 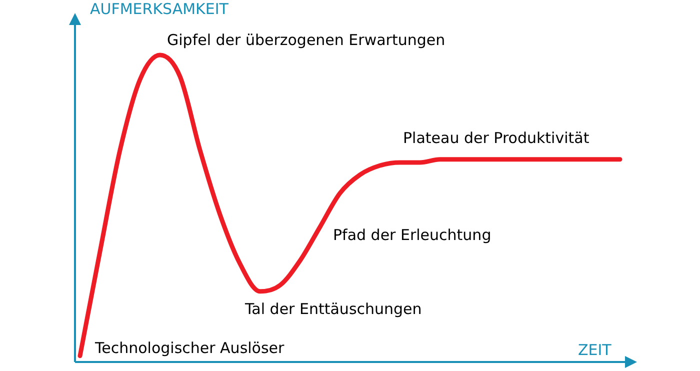 I want to click on annotation: Technologischer Auslöser, so click(x=189, y=348).